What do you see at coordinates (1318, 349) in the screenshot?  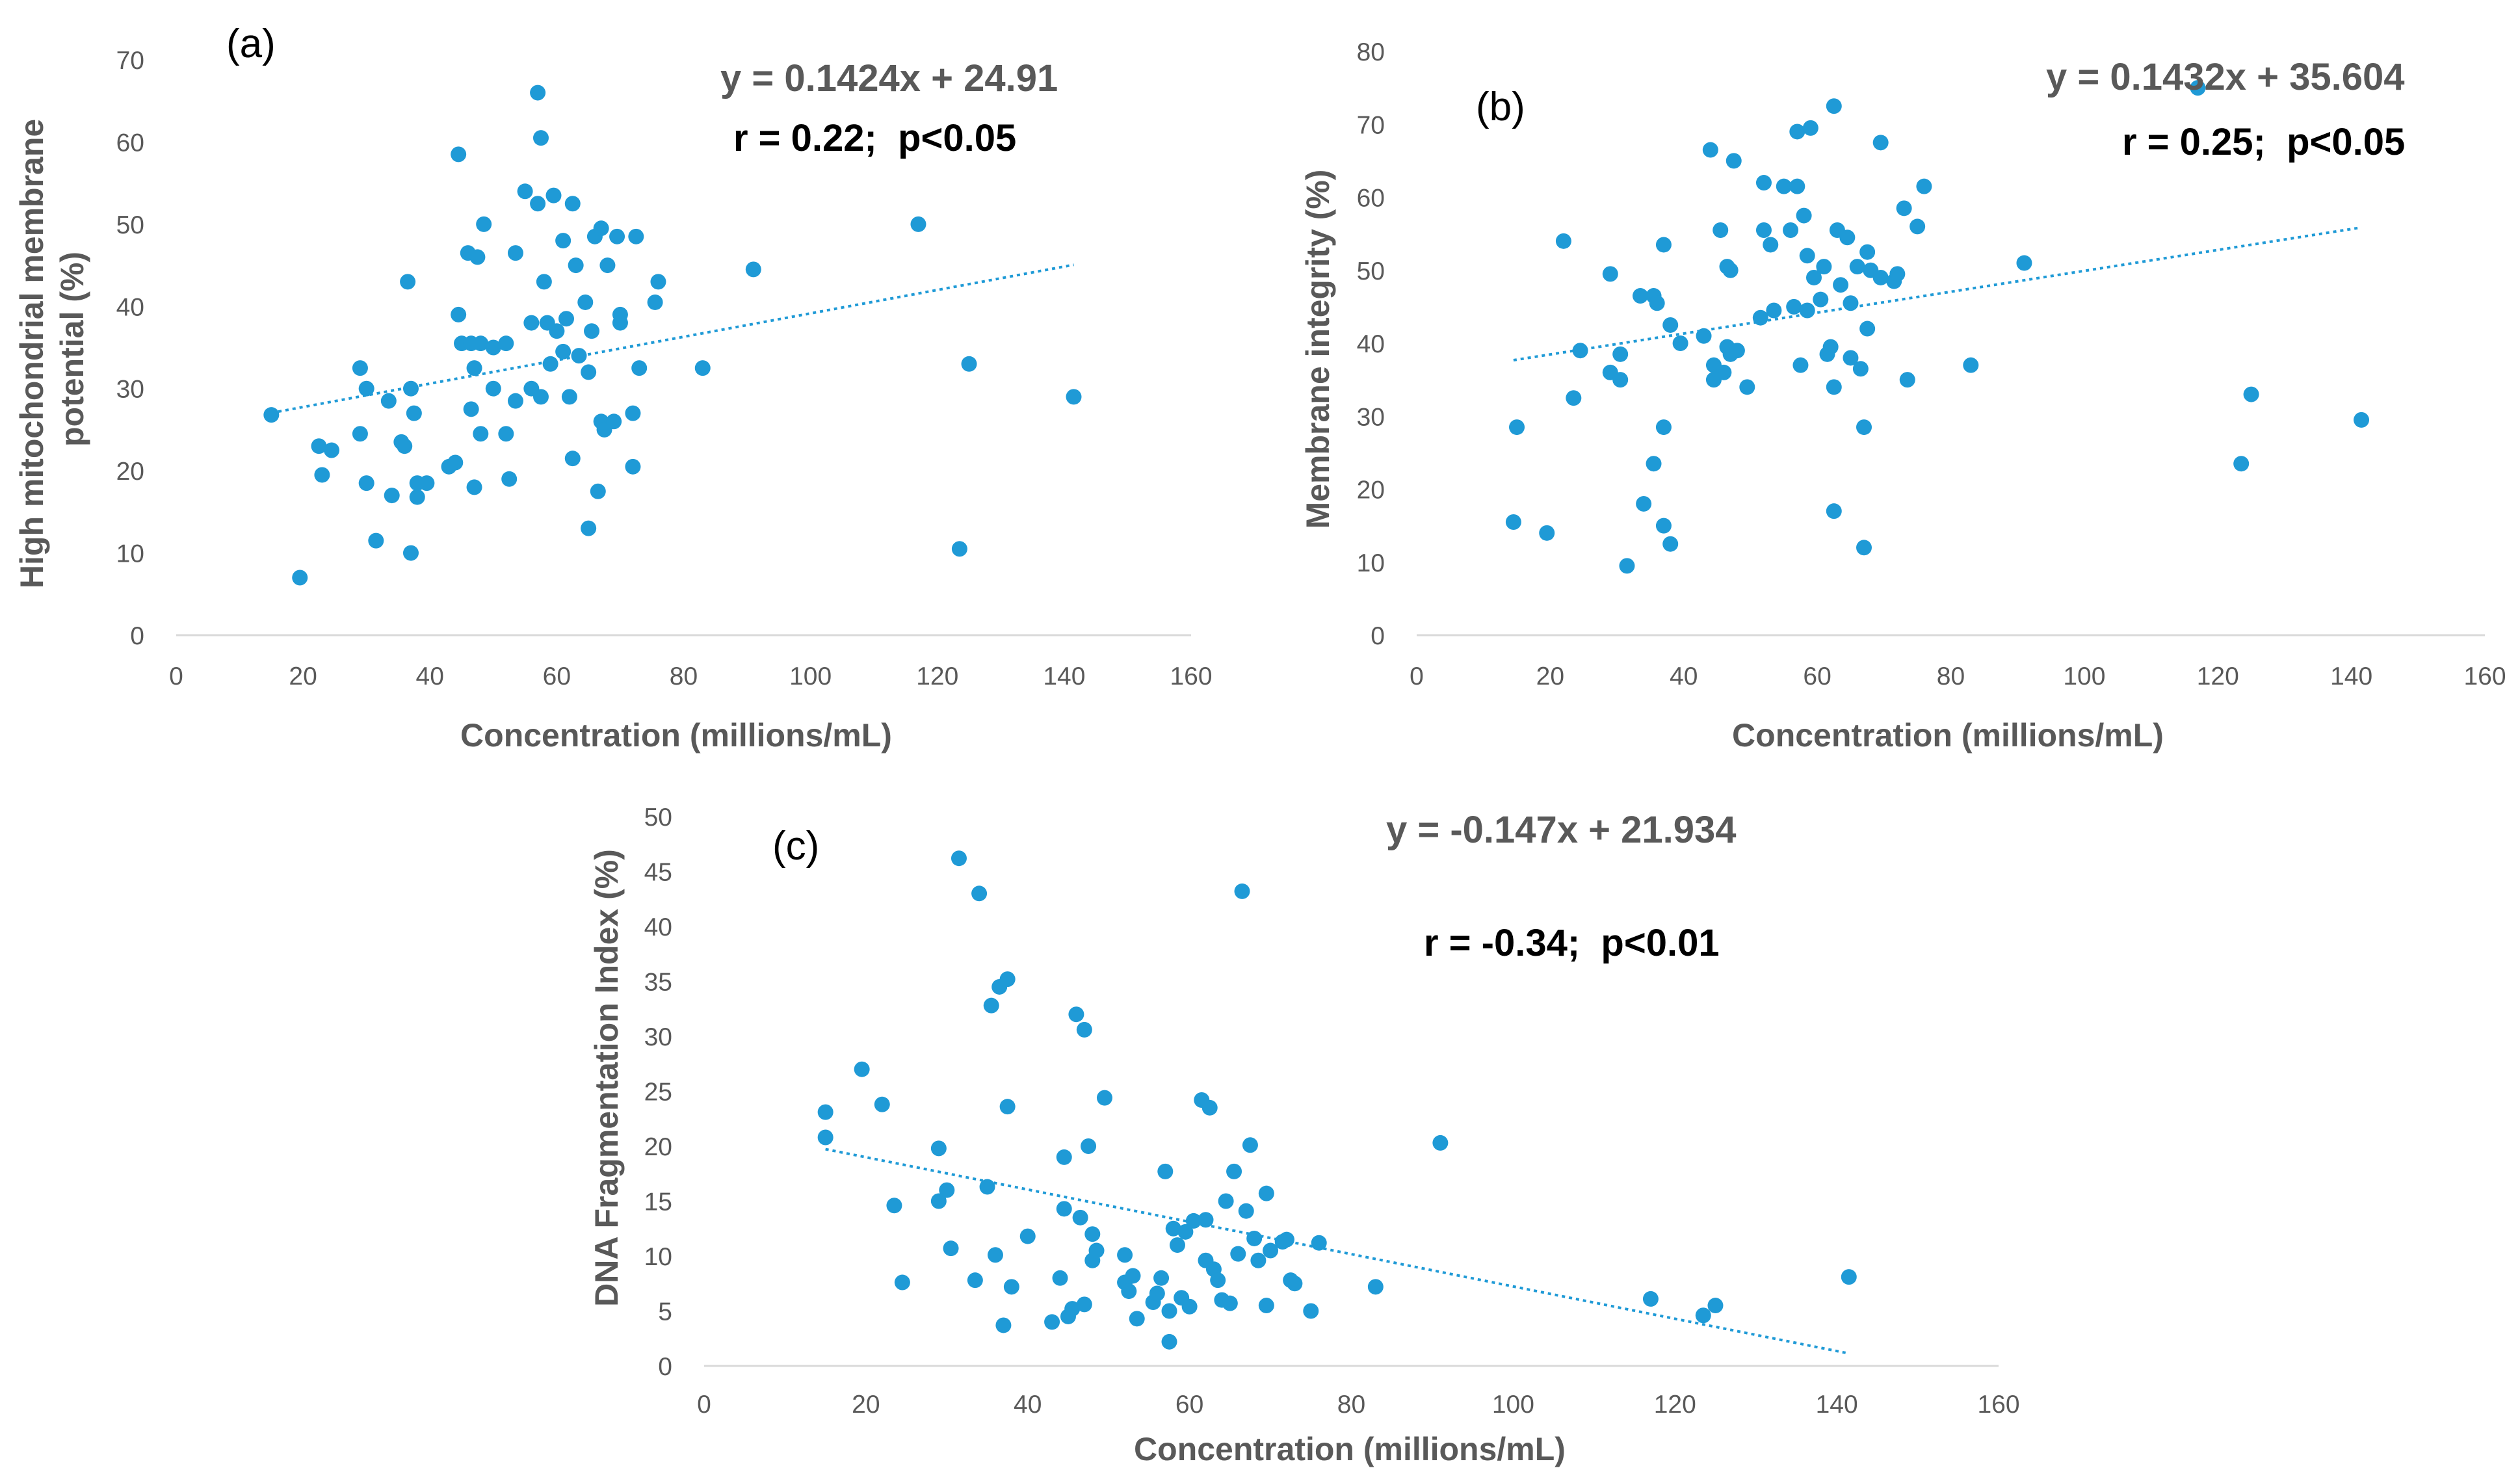 I see `y-axis-label: Membrane integrity (%)` at bounding box center [1318, 349].